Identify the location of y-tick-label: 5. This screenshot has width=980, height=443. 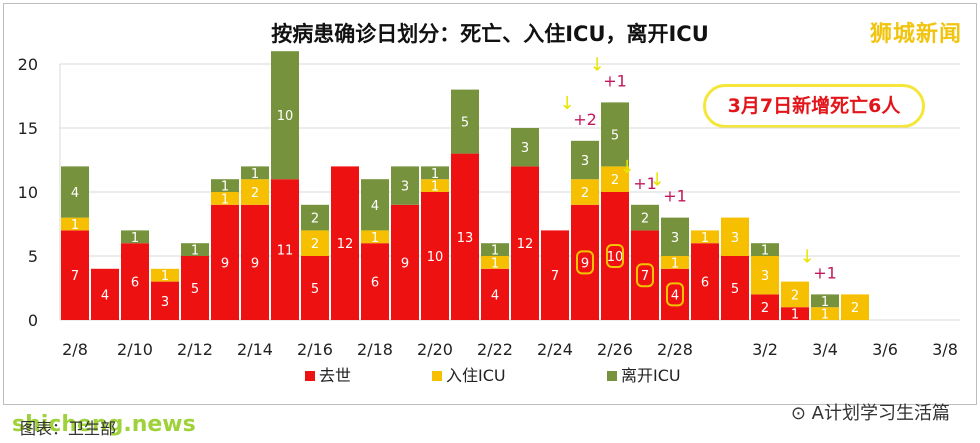
(33, 256).